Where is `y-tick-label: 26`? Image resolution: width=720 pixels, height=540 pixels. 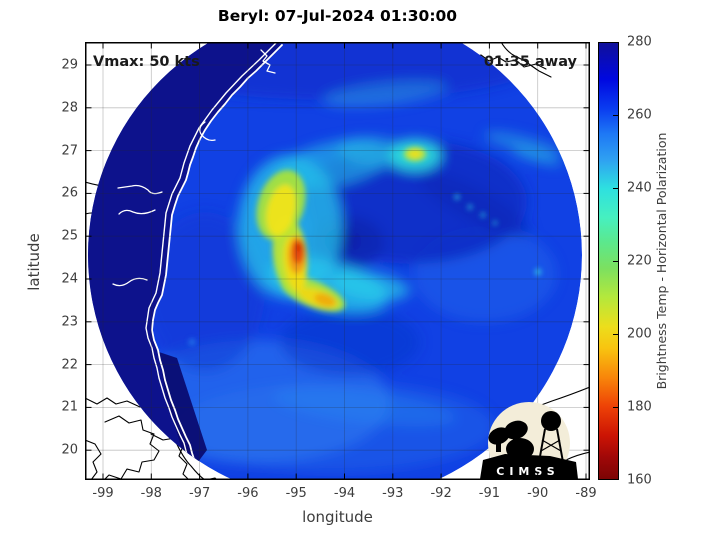
y-tick-label: 26 is located at coordinates (69, 193).